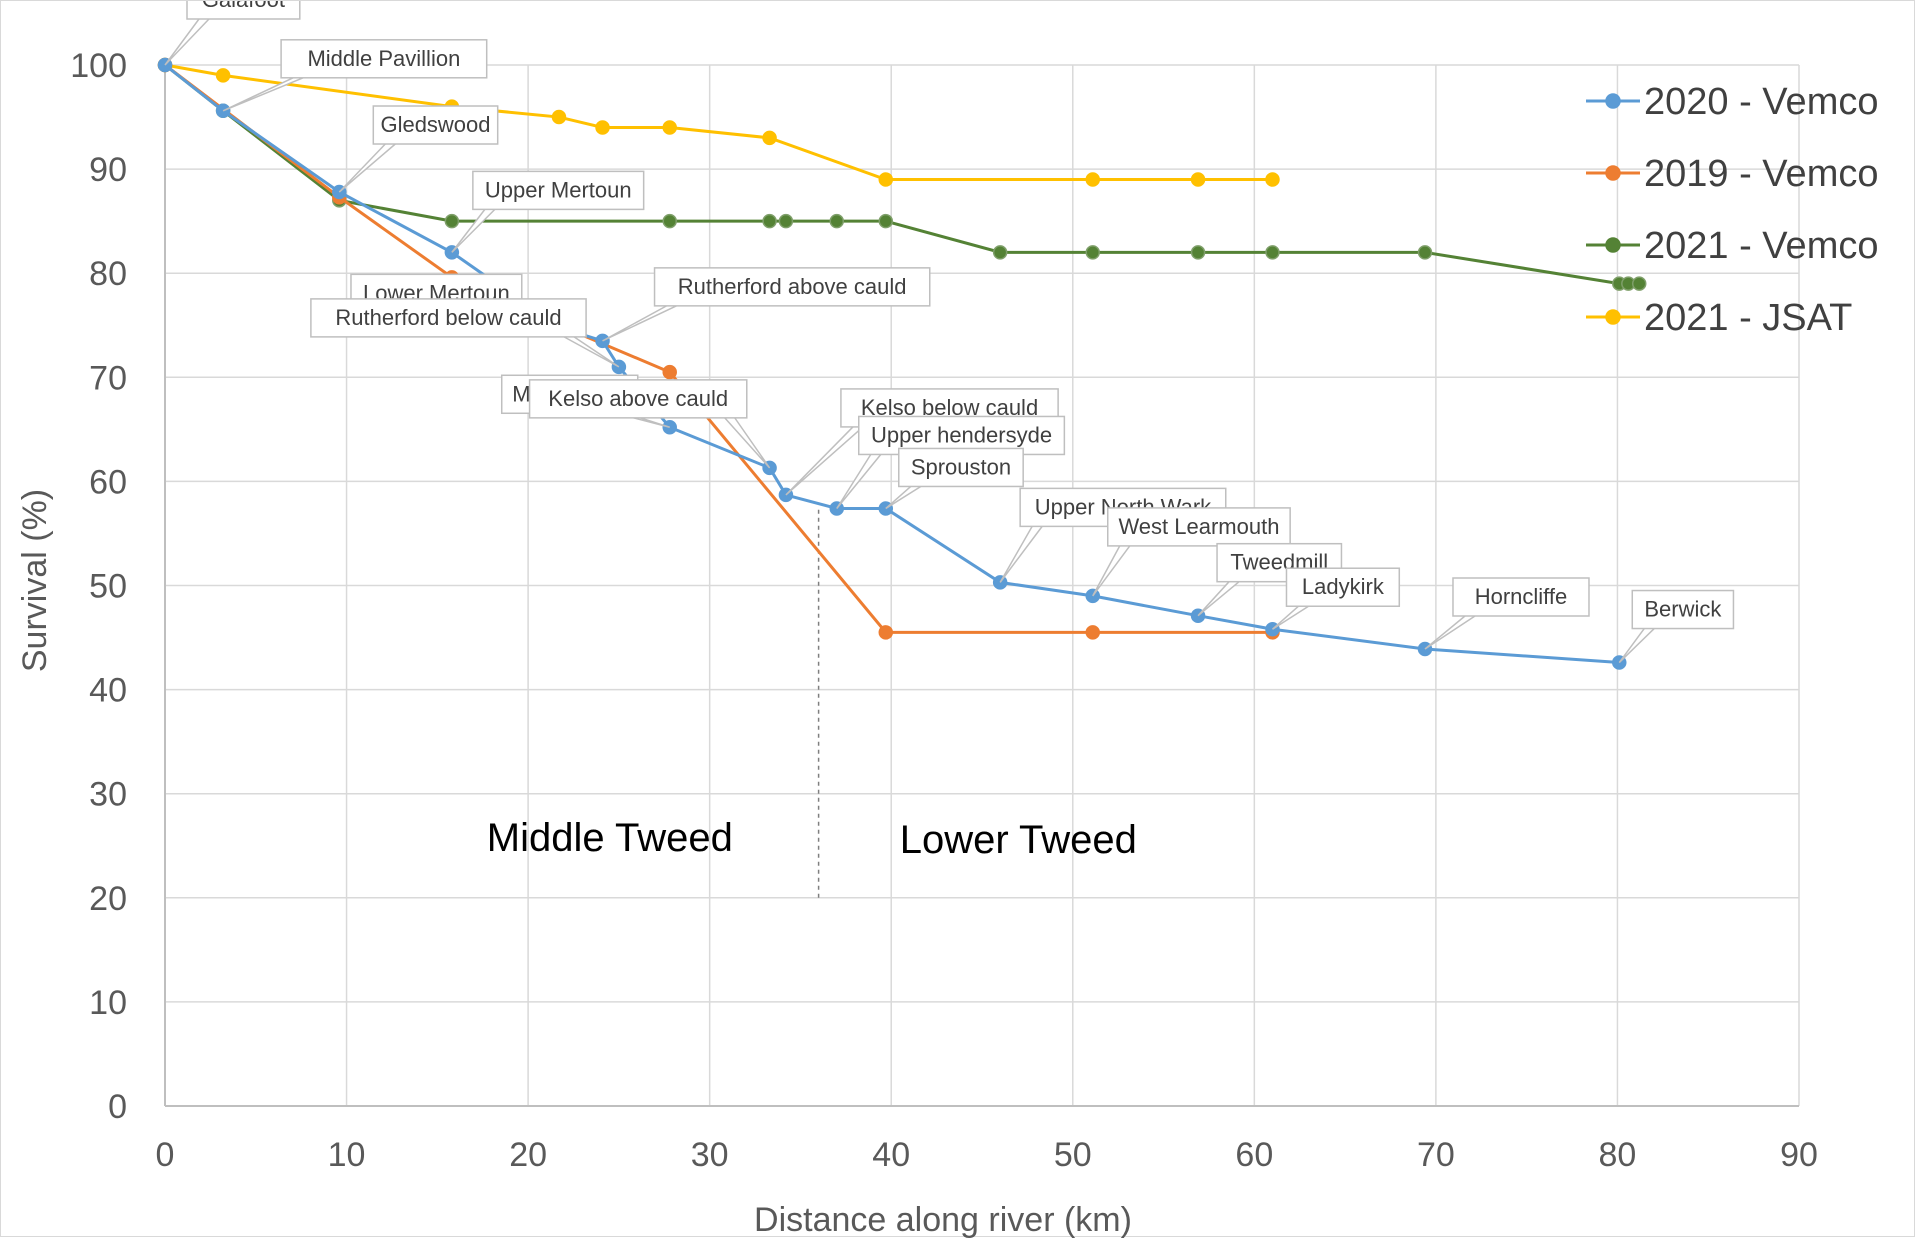 The width and height of the screenshot is (1915, 1238). What do you see at coordinates (108, 378) in the screenshot?
I see `y-tick-label: 70` at bounding box center [108, 378].